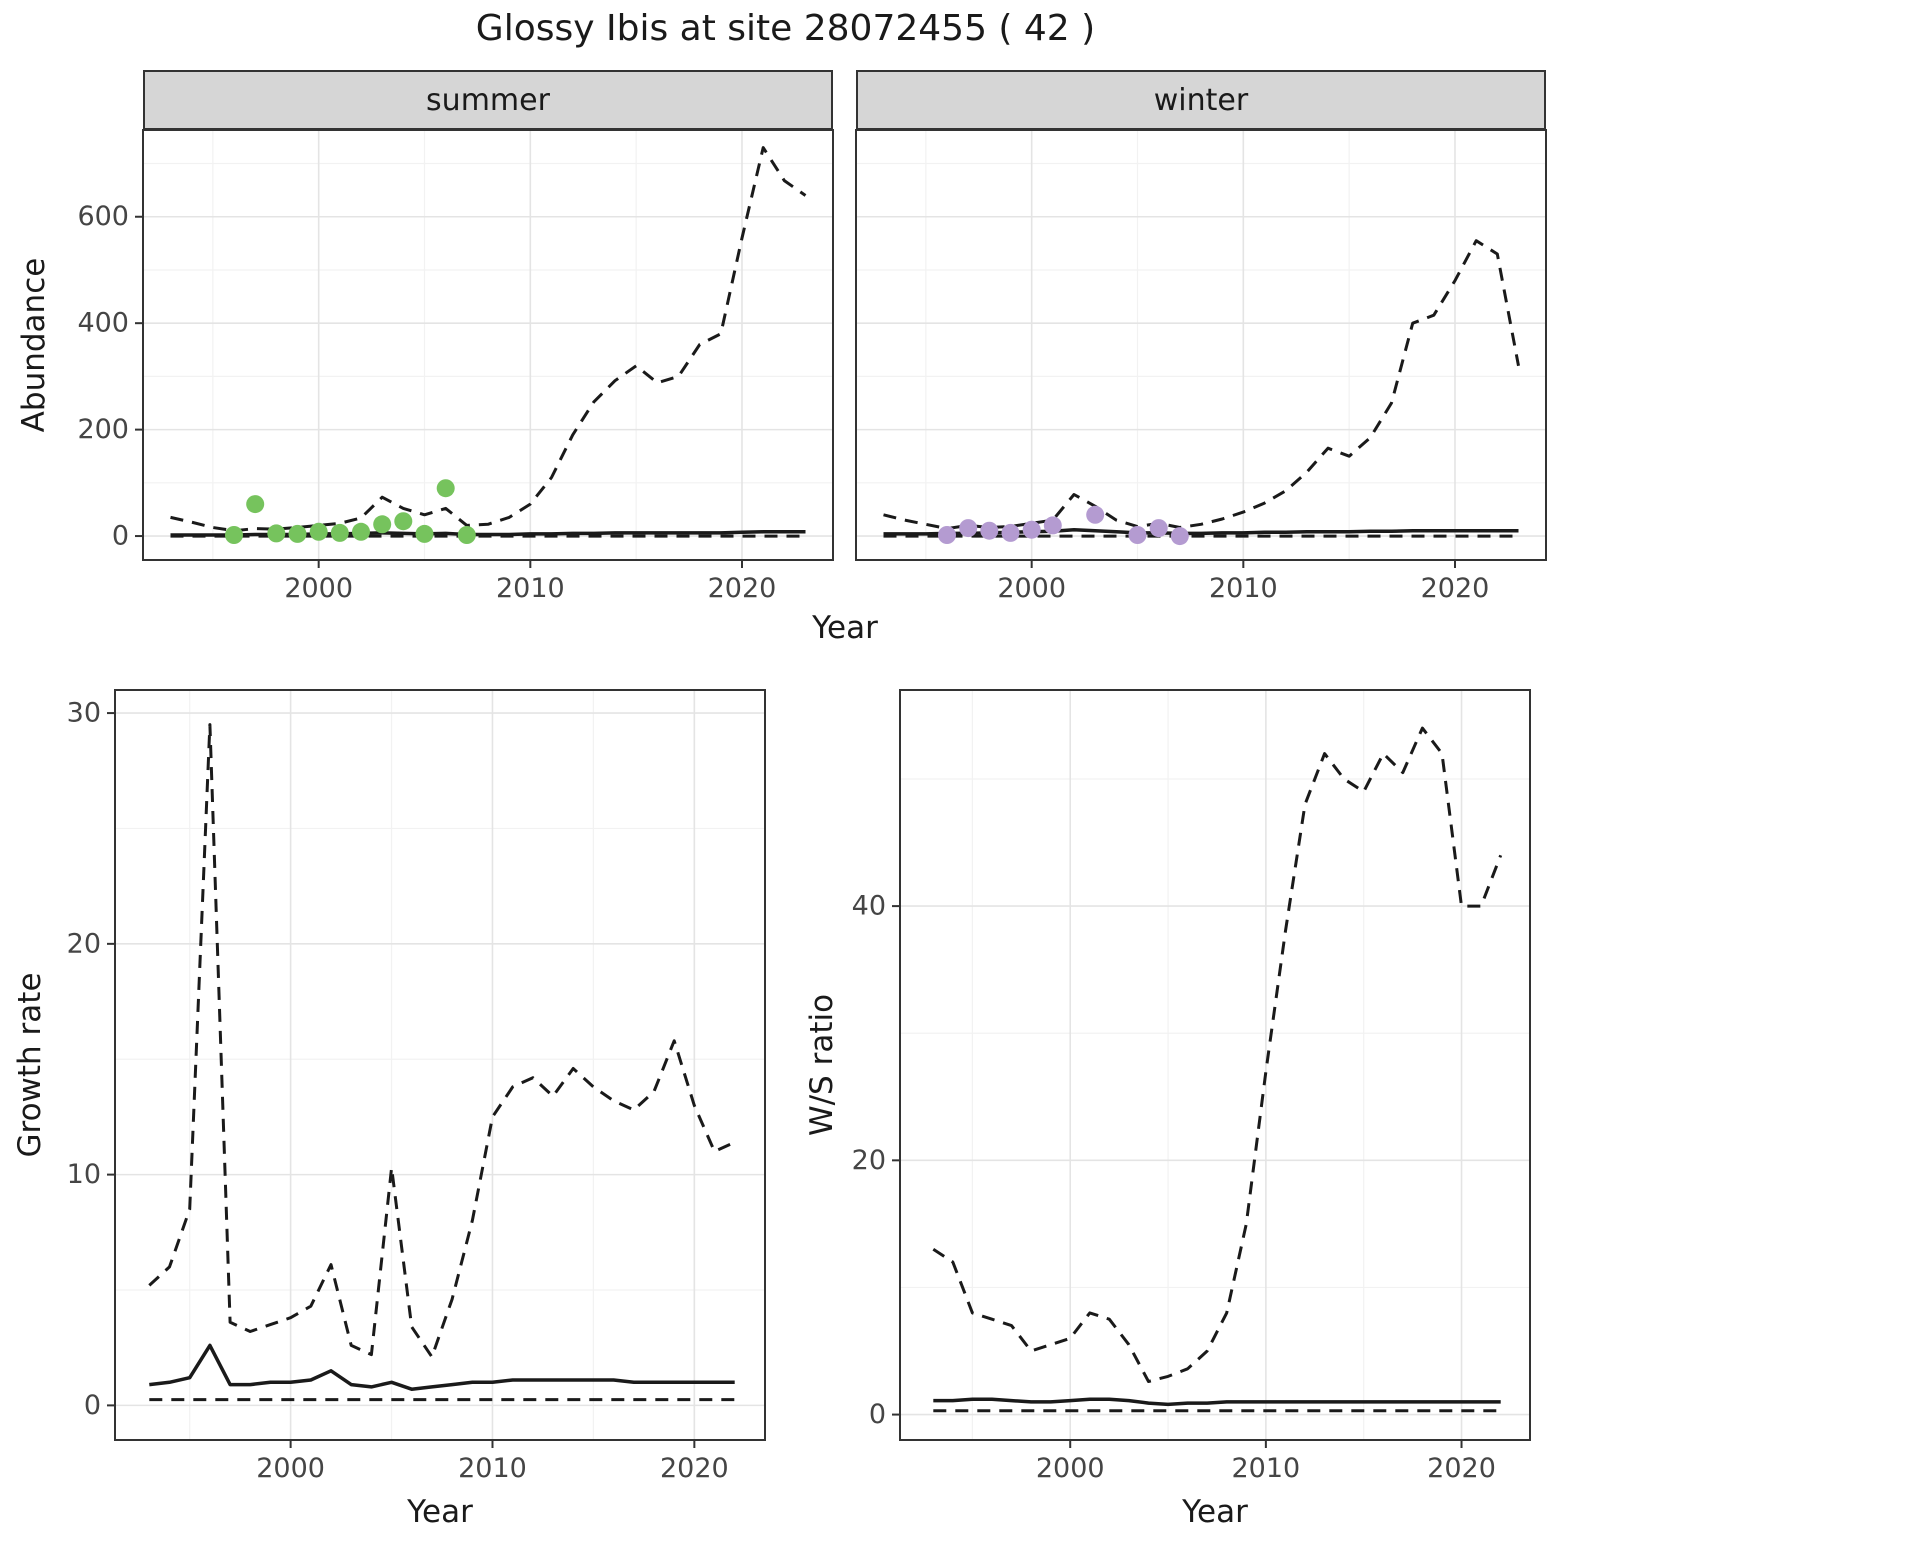 This screenshot has height=1560, width=1920. What do you see at coordinates (103, 429) in the screenshot?
I see `y-tick-label: 200` at bounding box center [103, 429].